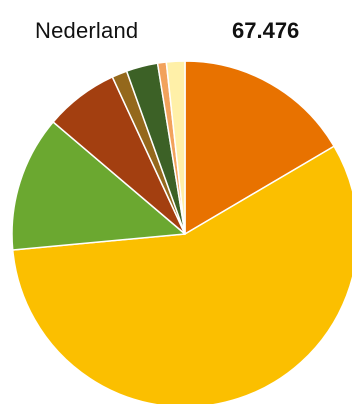  I want to click on chart-header: Nederland 67.476, so click(176, 30).